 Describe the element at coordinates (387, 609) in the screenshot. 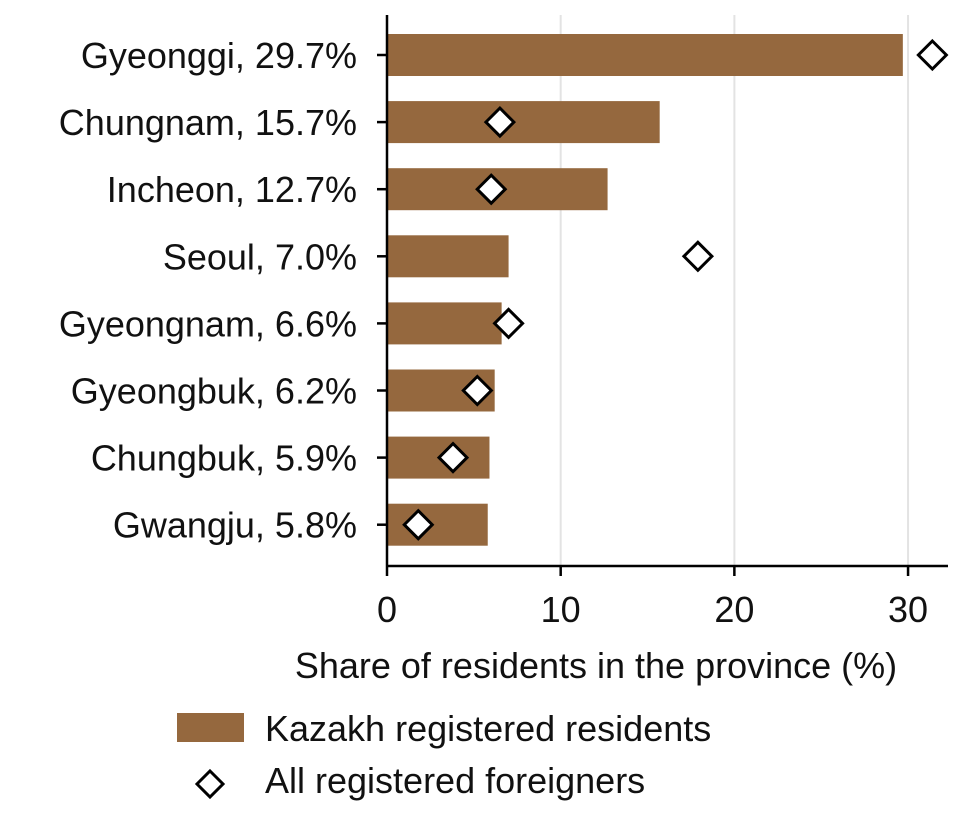

I see `x-tick-label: 0` at that location.